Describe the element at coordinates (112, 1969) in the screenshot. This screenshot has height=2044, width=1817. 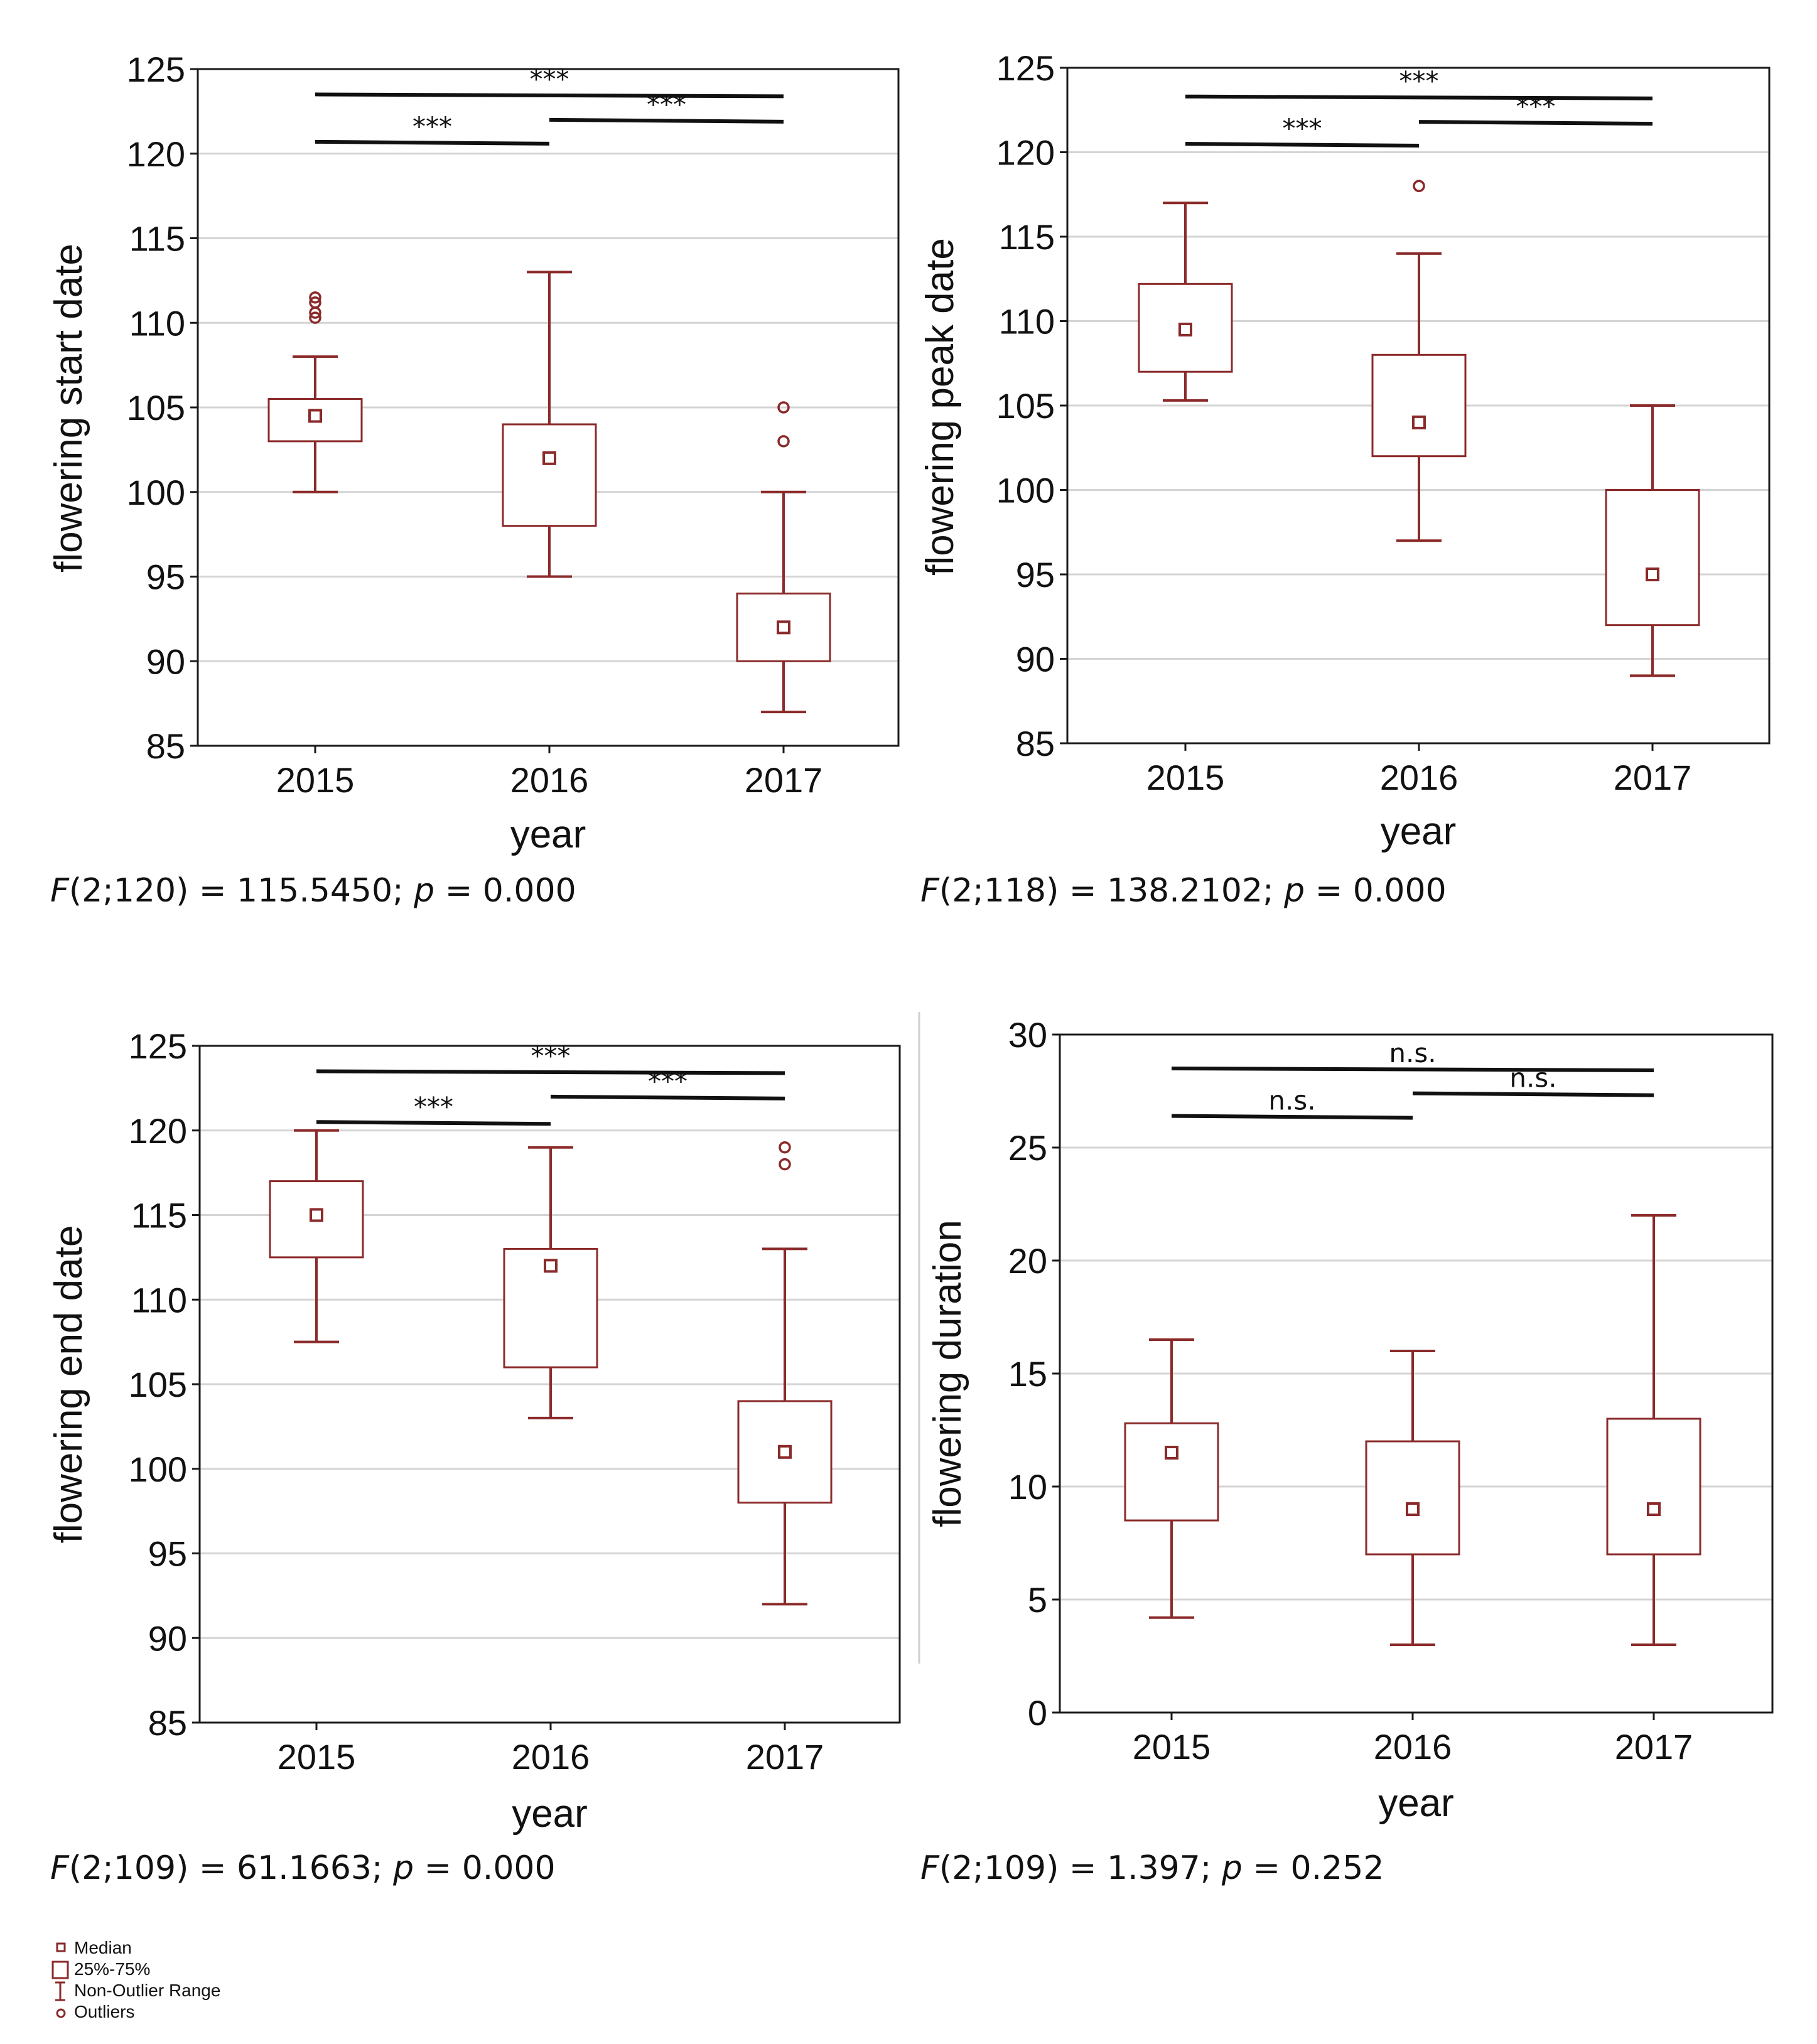
I see `legend-box-label: 25%-75%` at that location.